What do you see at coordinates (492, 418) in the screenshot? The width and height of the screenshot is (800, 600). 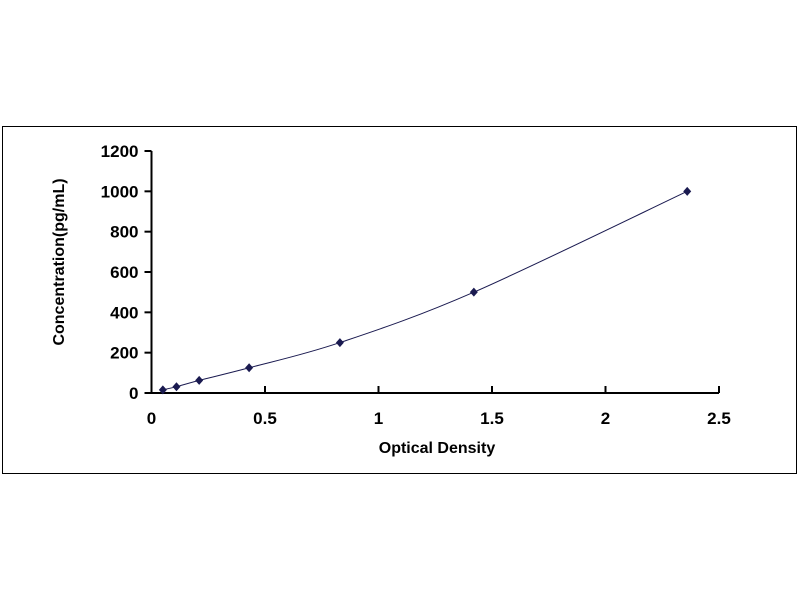 I see `x-tick-label: 1.5` at bounding box center [492, 418].